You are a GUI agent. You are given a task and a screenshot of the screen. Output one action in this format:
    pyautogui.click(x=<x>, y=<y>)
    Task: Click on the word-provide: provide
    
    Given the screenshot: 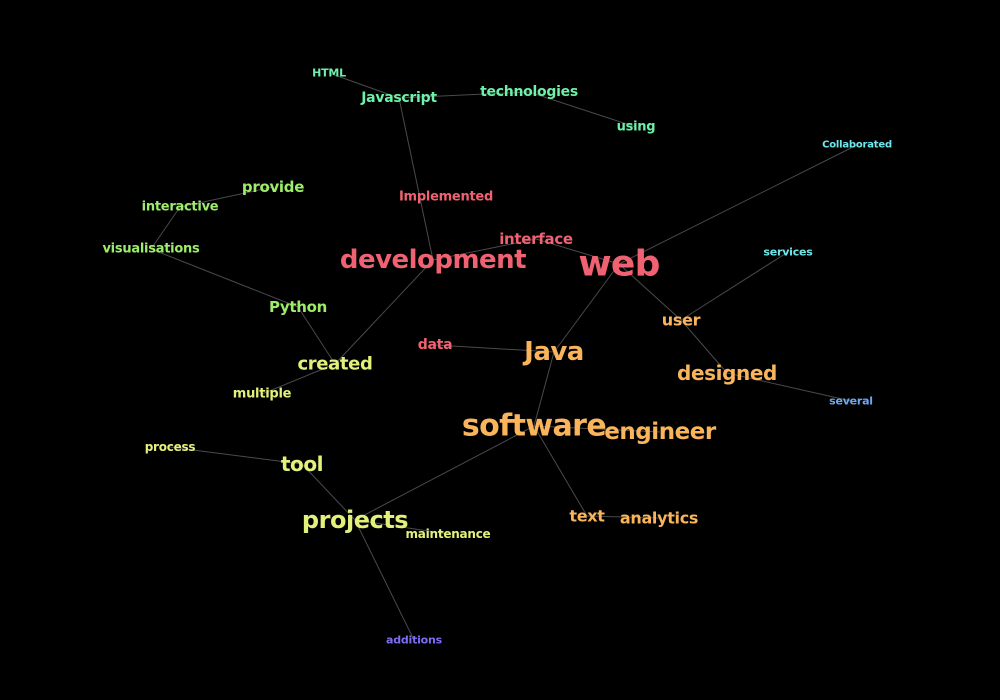 What is the action you would take?
    pyautogui.click(x=273, y=187)
    